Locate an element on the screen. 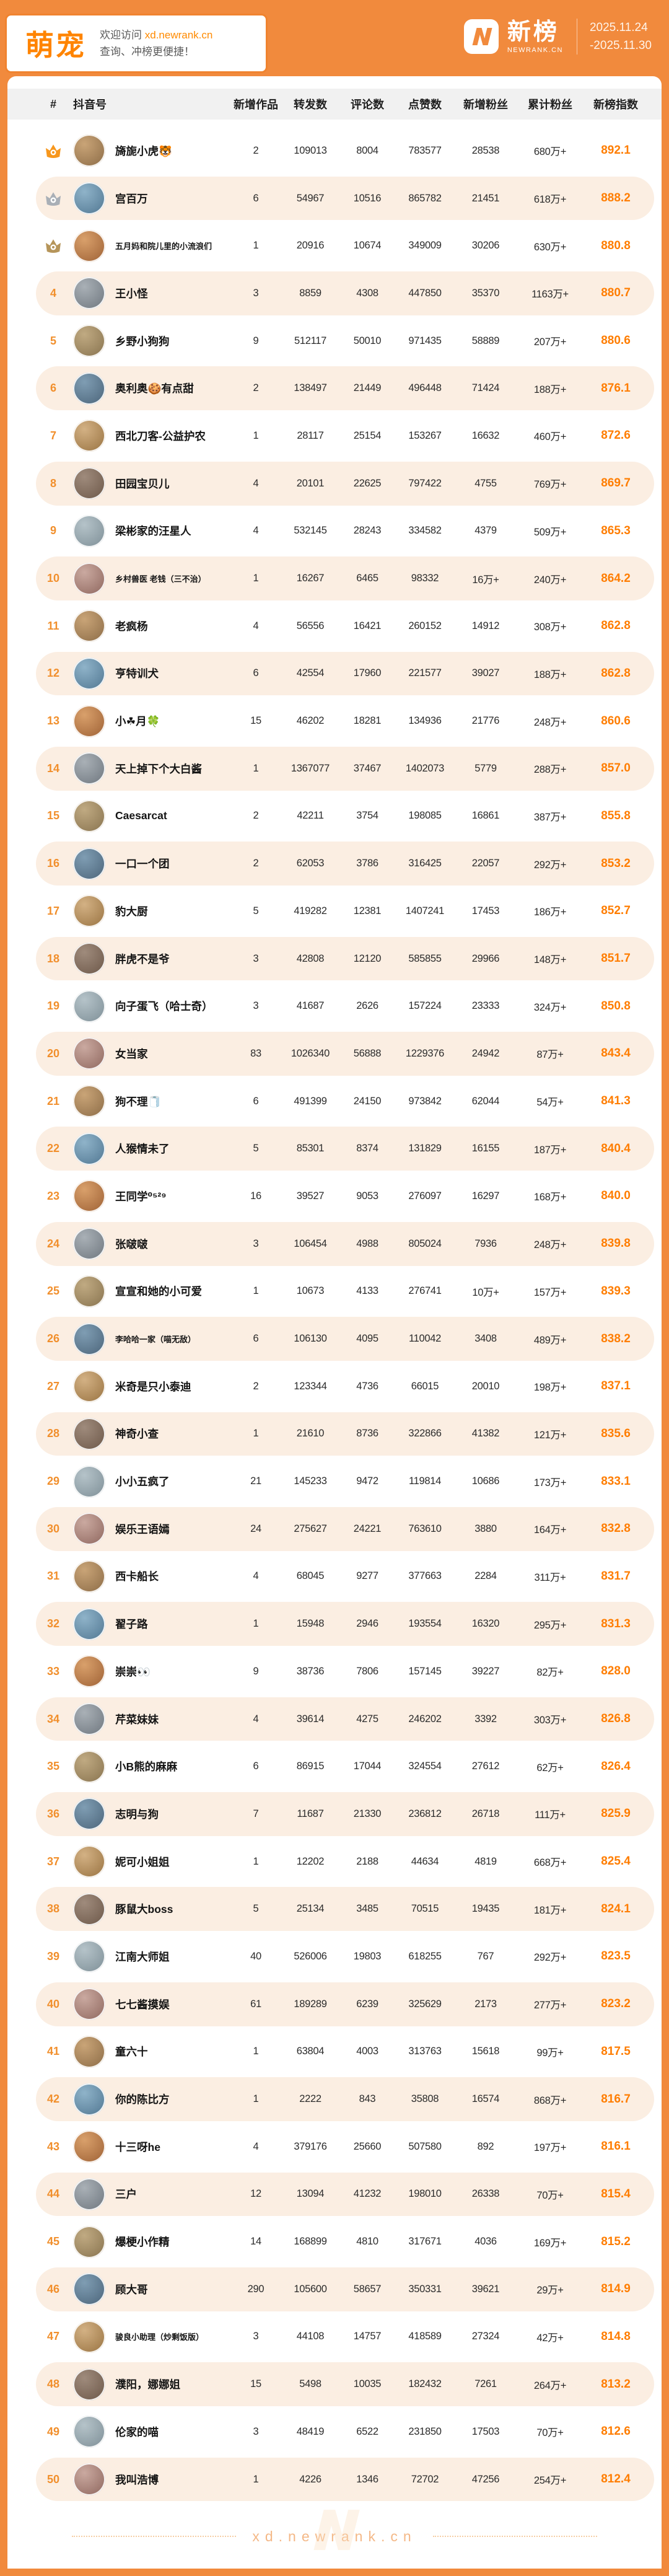 The width and height of the screenshot is (669, 2576). table-row: 4 王小怪 3 8859 4308 447850 35370 1163万+ 880.7 is located at coordinates (334, 293).